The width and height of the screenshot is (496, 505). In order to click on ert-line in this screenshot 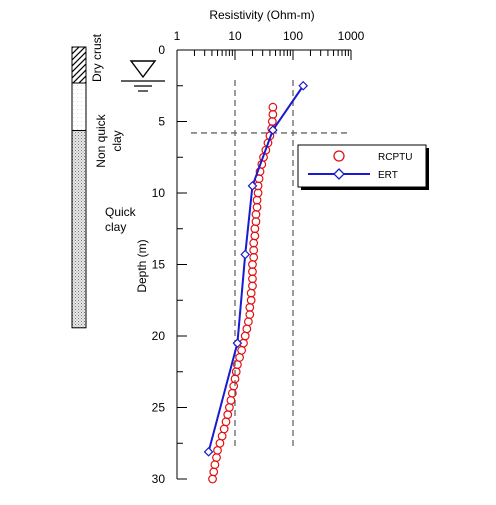, I will do `click(256, 269)`.